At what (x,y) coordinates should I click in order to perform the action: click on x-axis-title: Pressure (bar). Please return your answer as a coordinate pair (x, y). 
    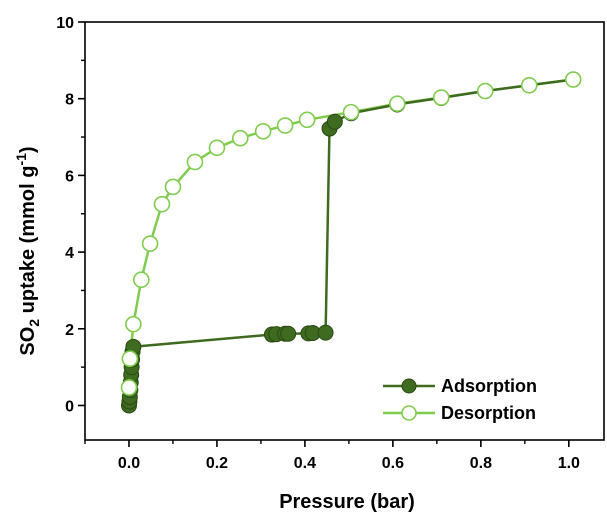
    Looking at the image, I should click on (347, 502).